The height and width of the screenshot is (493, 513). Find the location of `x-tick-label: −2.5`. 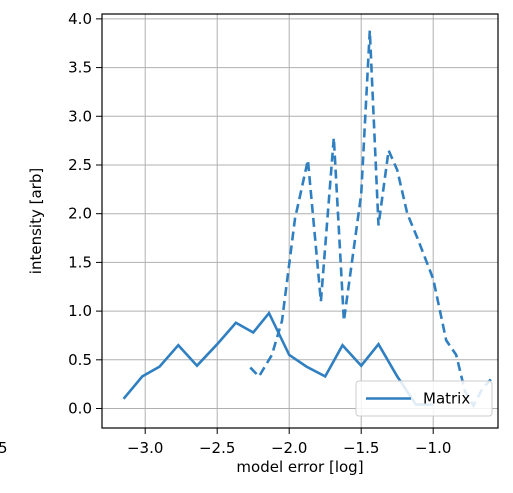

x-tick-label: −2.5 is located at coordinates (217, 448).